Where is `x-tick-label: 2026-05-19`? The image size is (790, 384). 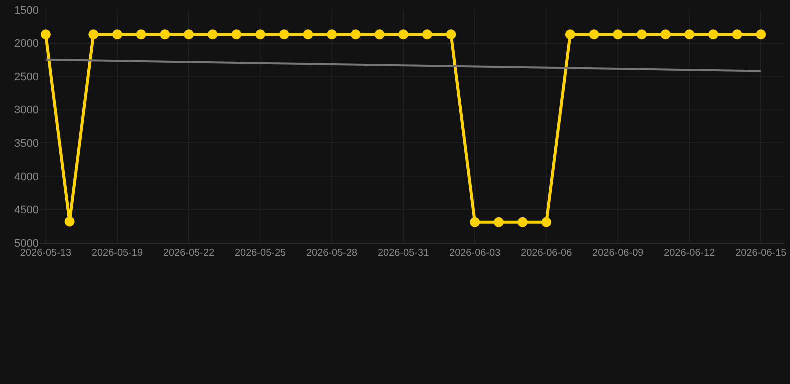 x-tick-label: 2026-05-19 is located at coordinates (118, 253).